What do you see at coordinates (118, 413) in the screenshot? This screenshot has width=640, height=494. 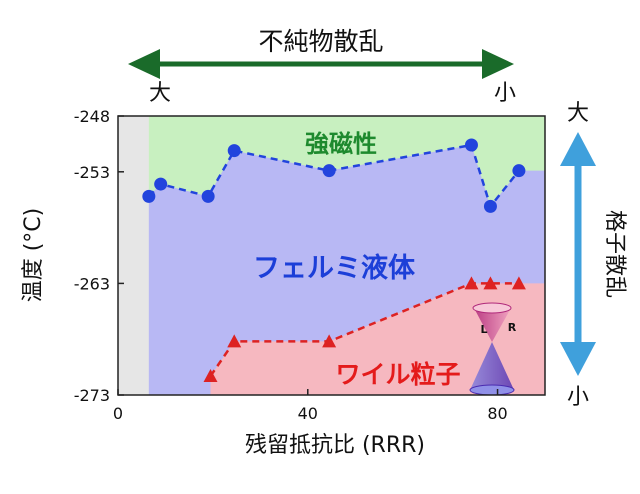 I see `x-tick-label-0: 0` at bounding box center [118, 413].